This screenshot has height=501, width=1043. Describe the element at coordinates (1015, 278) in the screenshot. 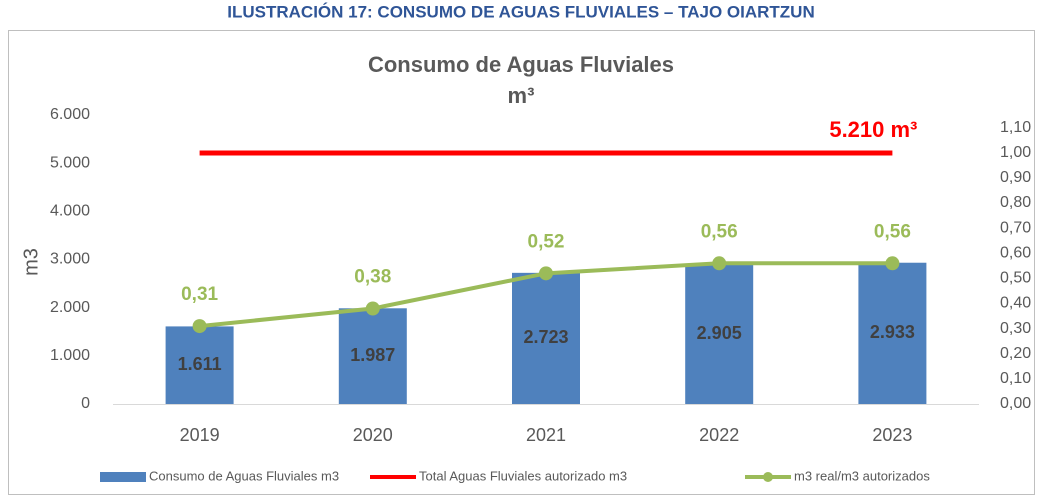

I see `y2-tick-label: 0,50` at that location.